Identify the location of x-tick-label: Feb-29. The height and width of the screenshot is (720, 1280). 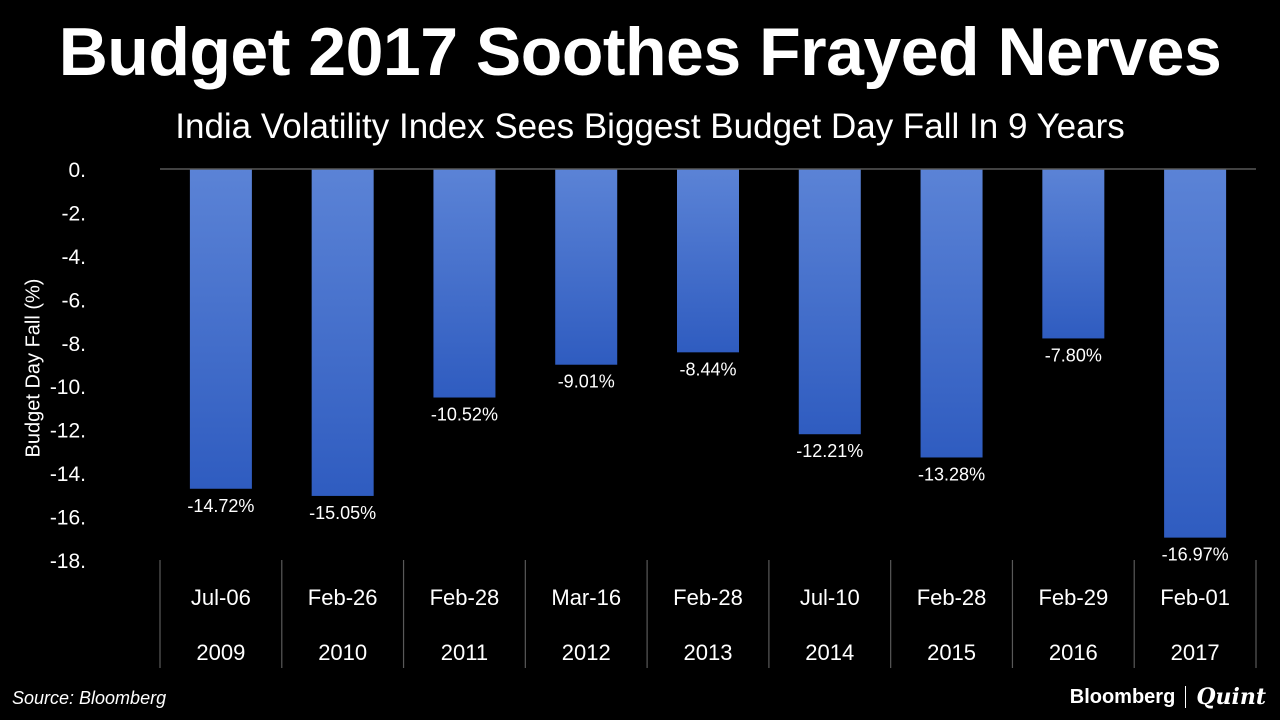
(1073, 597).